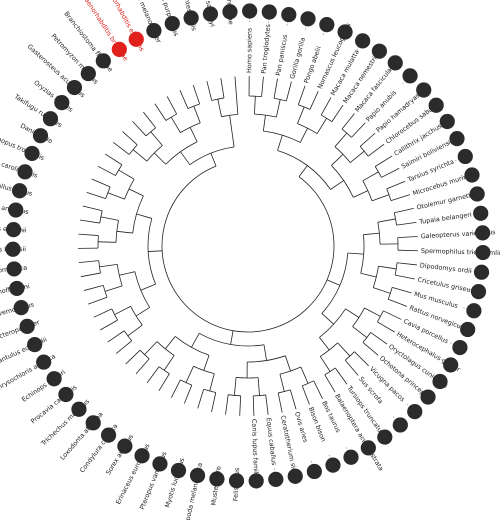  What do you see at coordinates (297, 57) in the screenshot?
I see `leaf-label: Gorilla gorilla` at bounding box center [297, 57].